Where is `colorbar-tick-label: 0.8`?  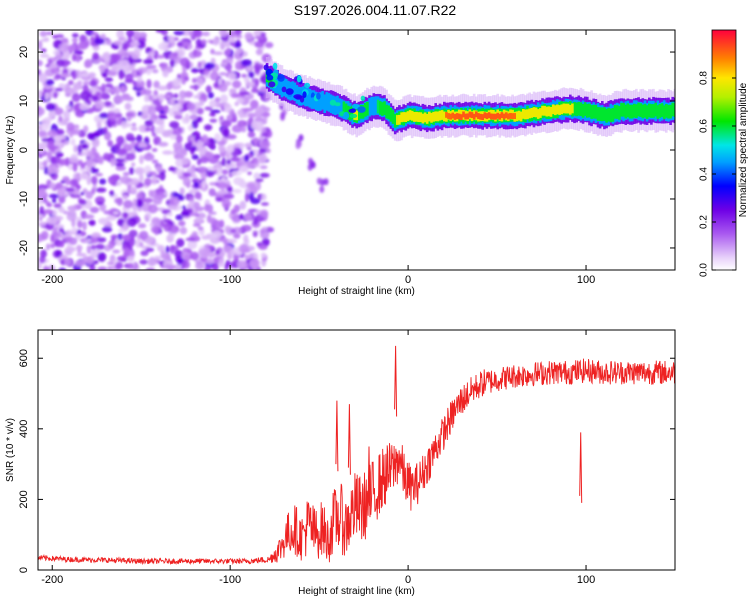 colorbar-tick-label: 0.8 is located at coordinates (704, 78).